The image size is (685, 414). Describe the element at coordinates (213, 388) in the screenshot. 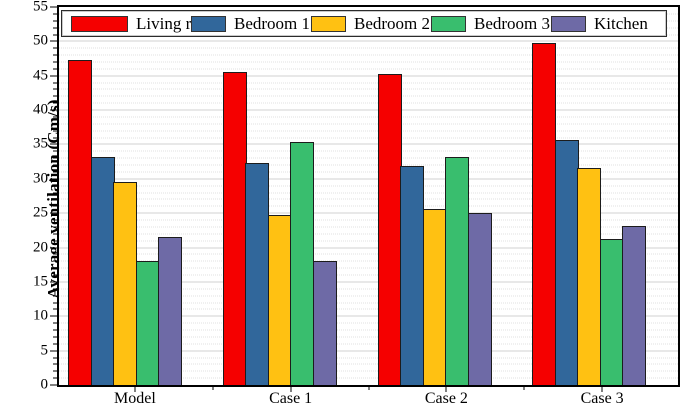

I see `x-minor-tick` at that location.